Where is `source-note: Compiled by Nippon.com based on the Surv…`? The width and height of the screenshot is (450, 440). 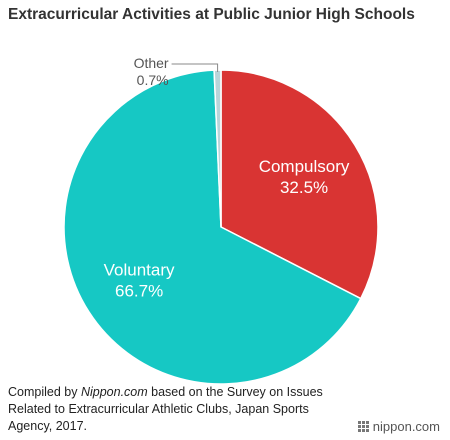
source-note: Compiled by Nippon.com based on the Surv… is located at coordinates (173, 409).